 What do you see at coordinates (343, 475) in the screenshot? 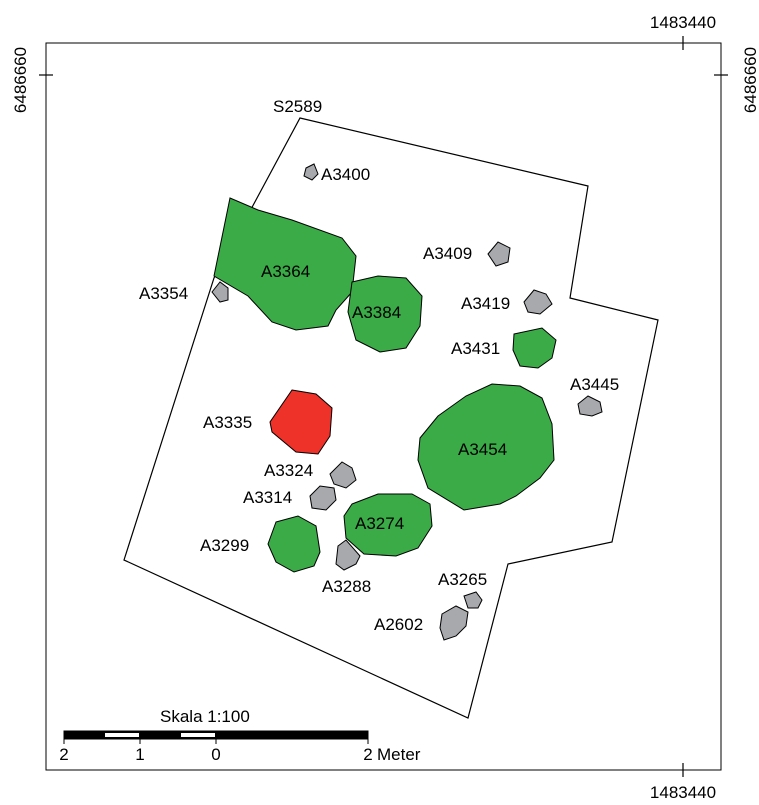
I see `feature-a3324` at bounding box center [343, 475].